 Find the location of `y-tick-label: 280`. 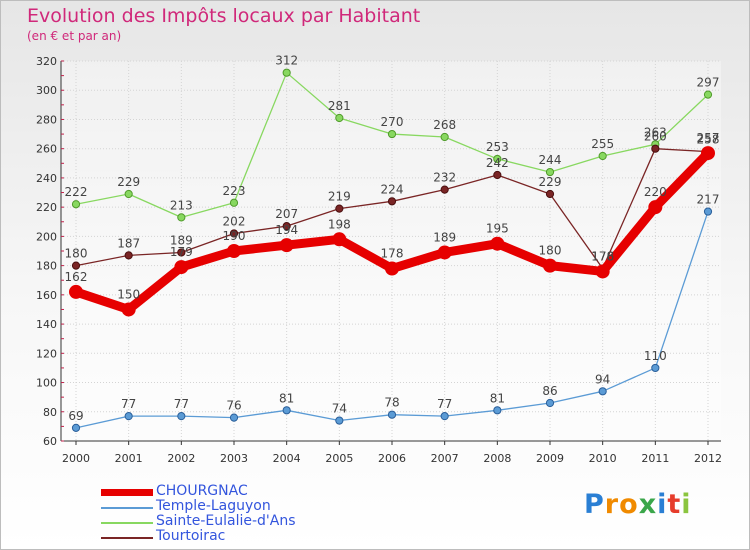

y-tick-label: 280 is located at coordinates (46, 119).